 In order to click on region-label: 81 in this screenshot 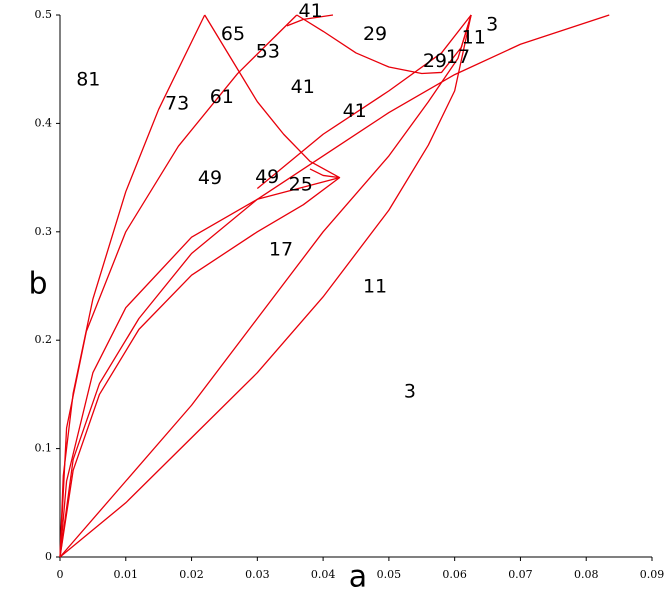, I will do `click(88, 80)`.